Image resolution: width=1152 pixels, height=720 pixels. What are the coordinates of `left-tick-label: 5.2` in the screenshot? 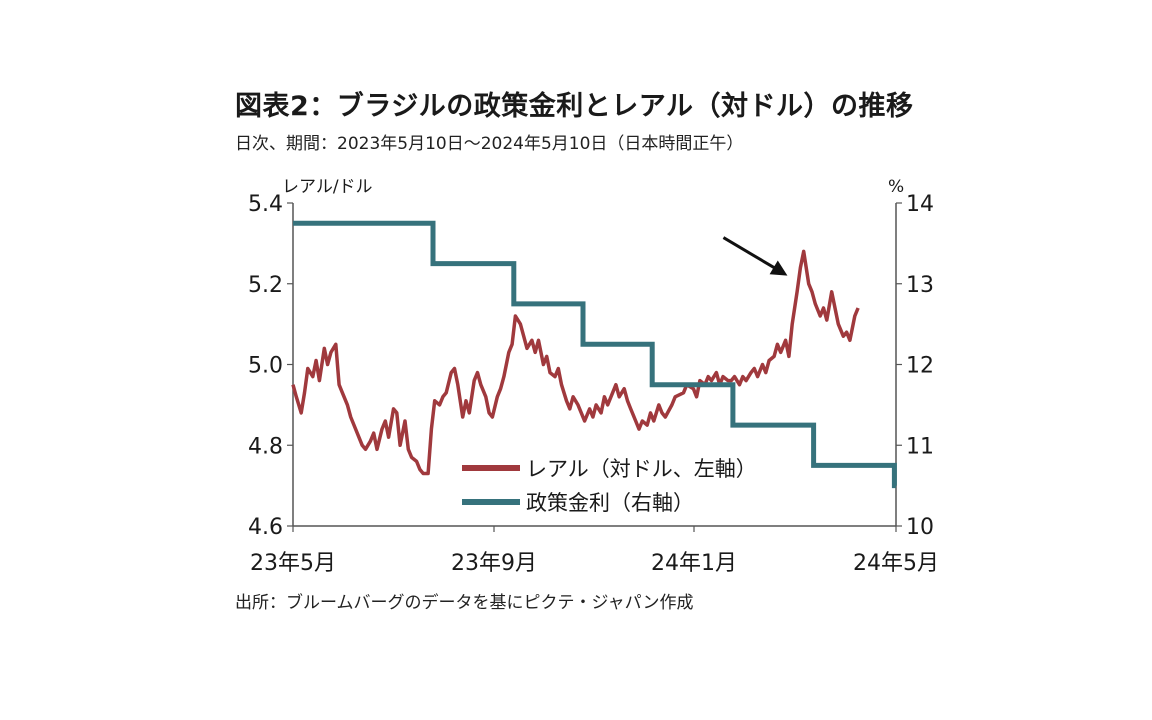 It's located at (265, 285).